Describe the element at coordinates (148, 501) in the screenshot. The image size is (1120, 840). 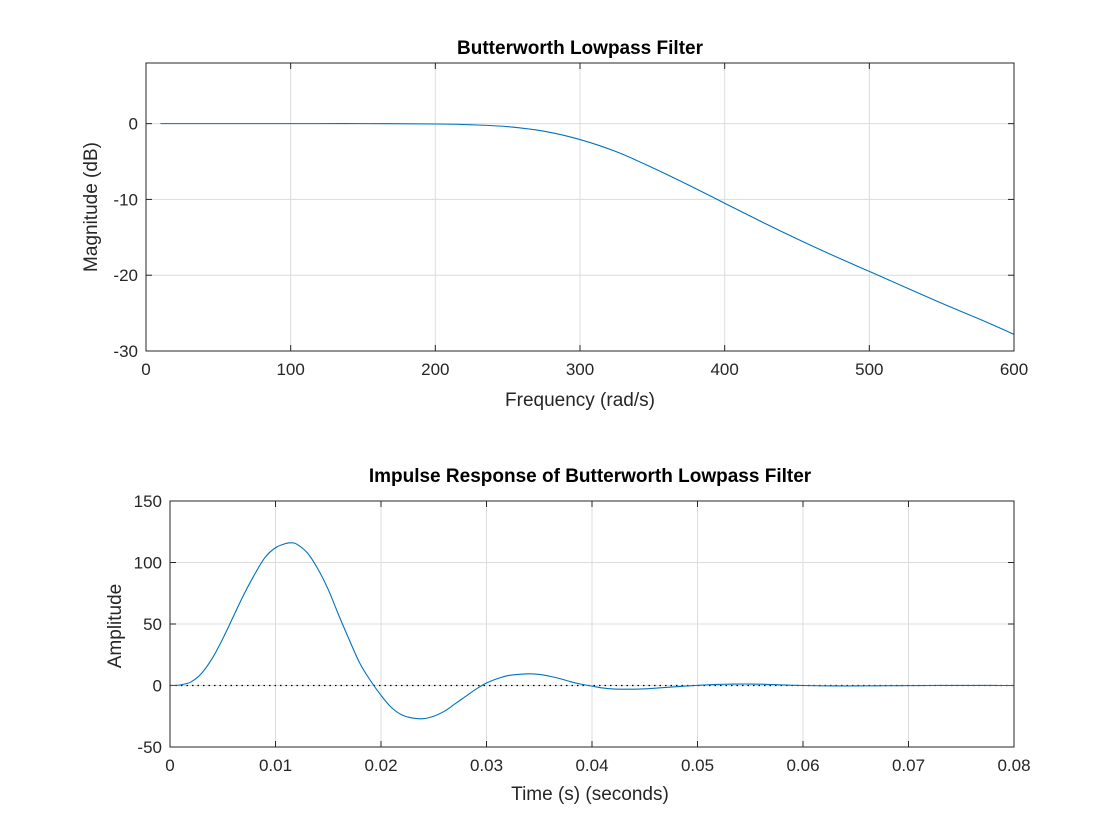
I see `y-tick-label: 150` at that location.